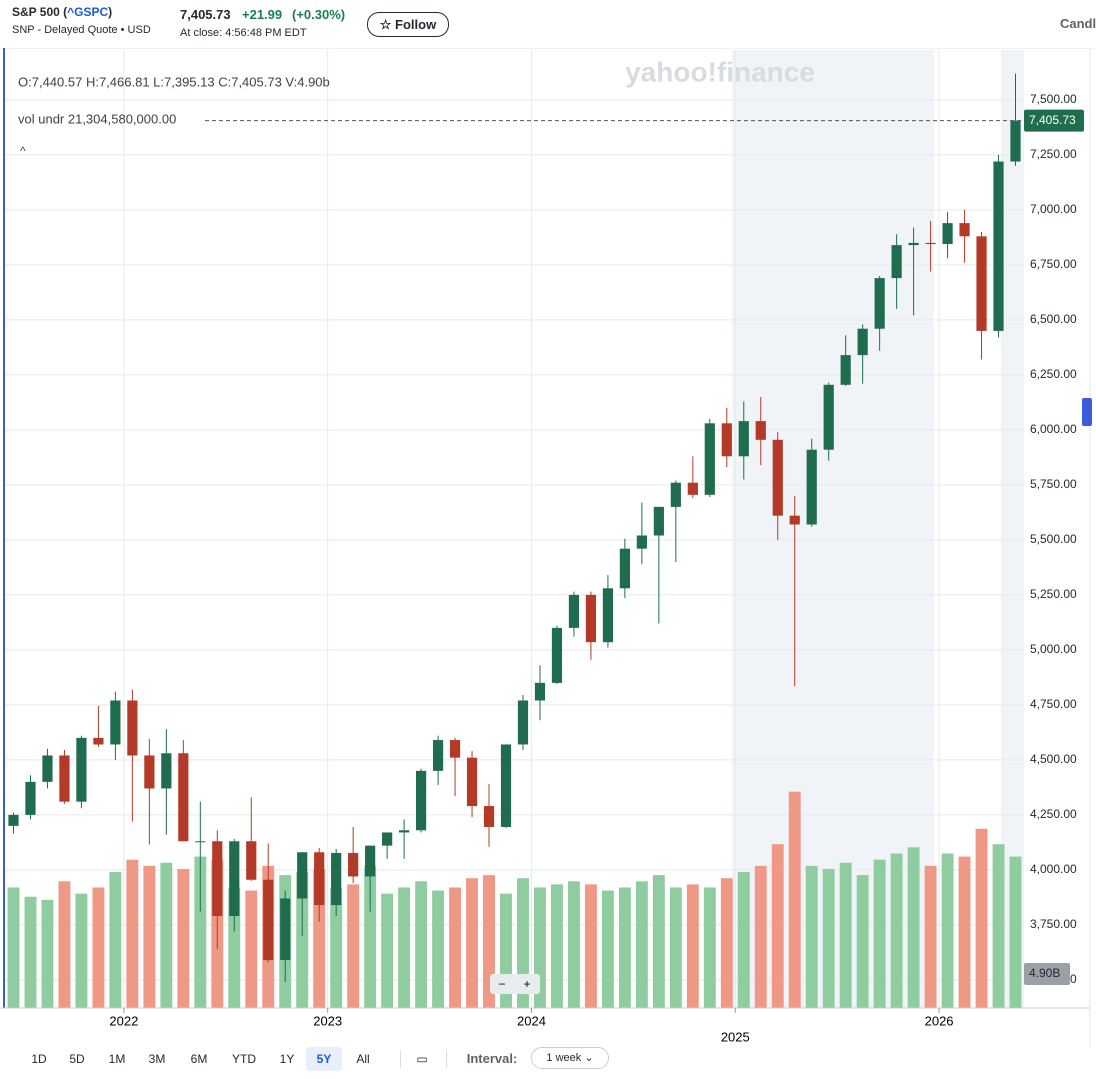 This screenshot has width=1096, height=1079. What do you see at coordinates (23, 151) in the screenshot?
I see `collapse-icon: ^` at bounding box center [23, 151].